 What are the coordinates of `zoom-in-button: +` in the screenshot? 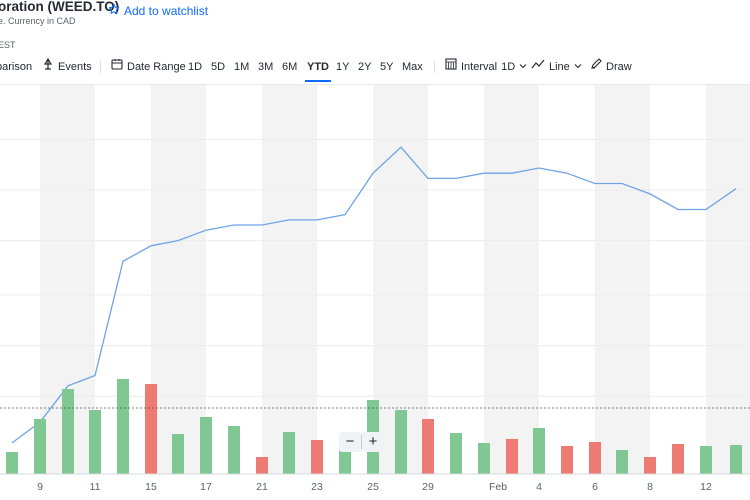 It's located at (373, 441).